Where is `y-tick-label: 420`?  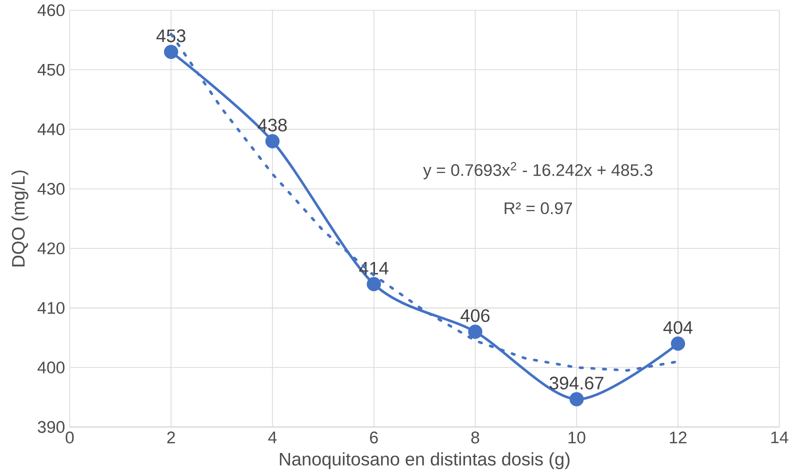
y-tick-label: 420 is located at coordinates (51, 248).